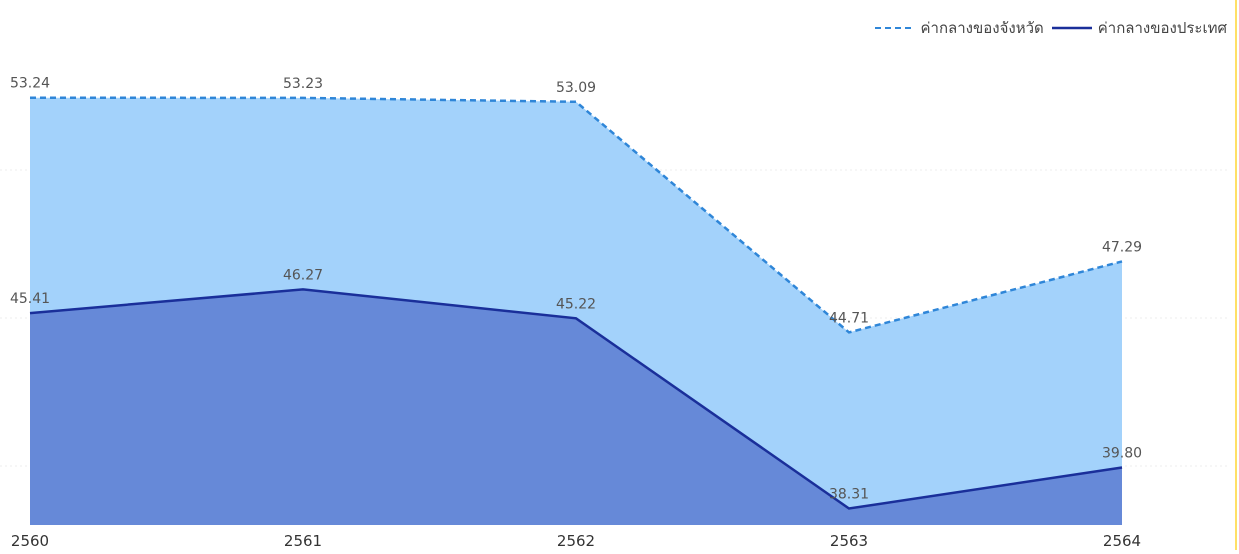  I want to click on data-label-series-1-0: 45.41, so click(30, 299).